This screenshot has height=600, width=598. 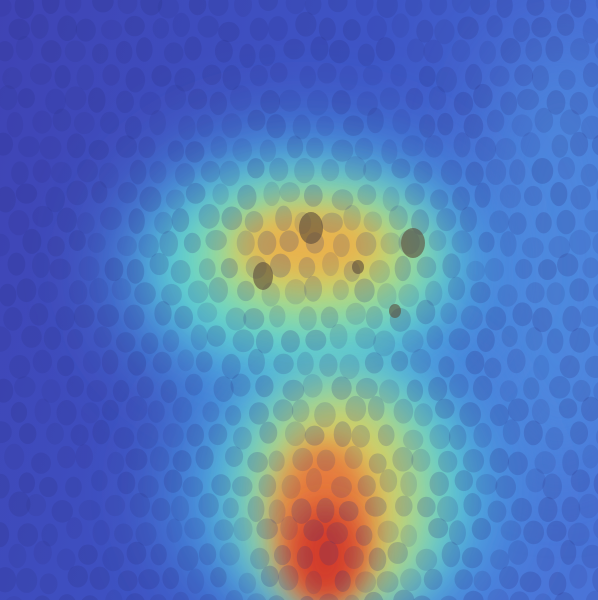 What do you see at coordinates (339, 265) in the screenshot?
I see `dark-spots` at bounding box center [339, 265].